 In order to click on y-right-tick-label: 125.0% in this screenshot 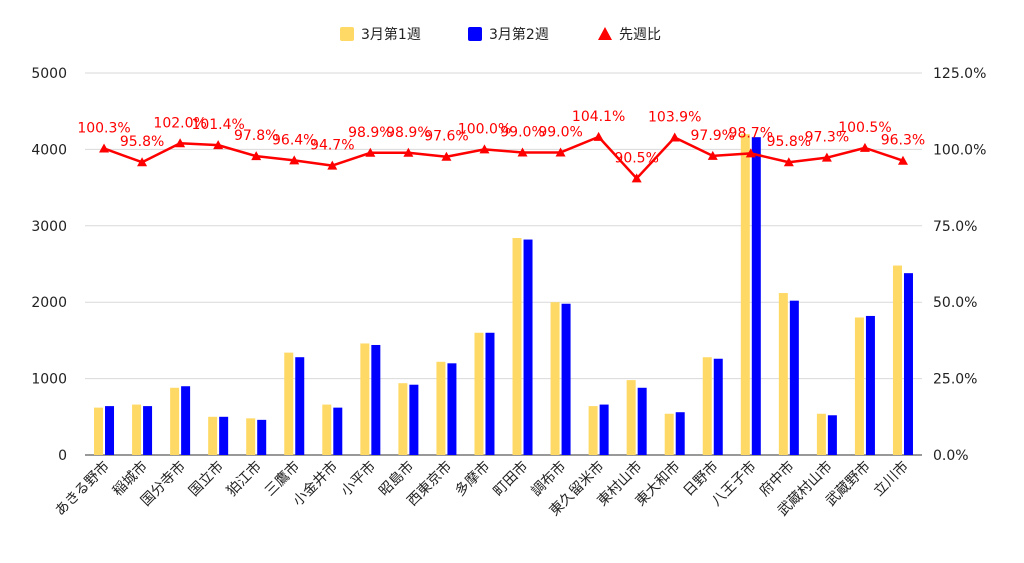, I will do `click(959, 74)`.